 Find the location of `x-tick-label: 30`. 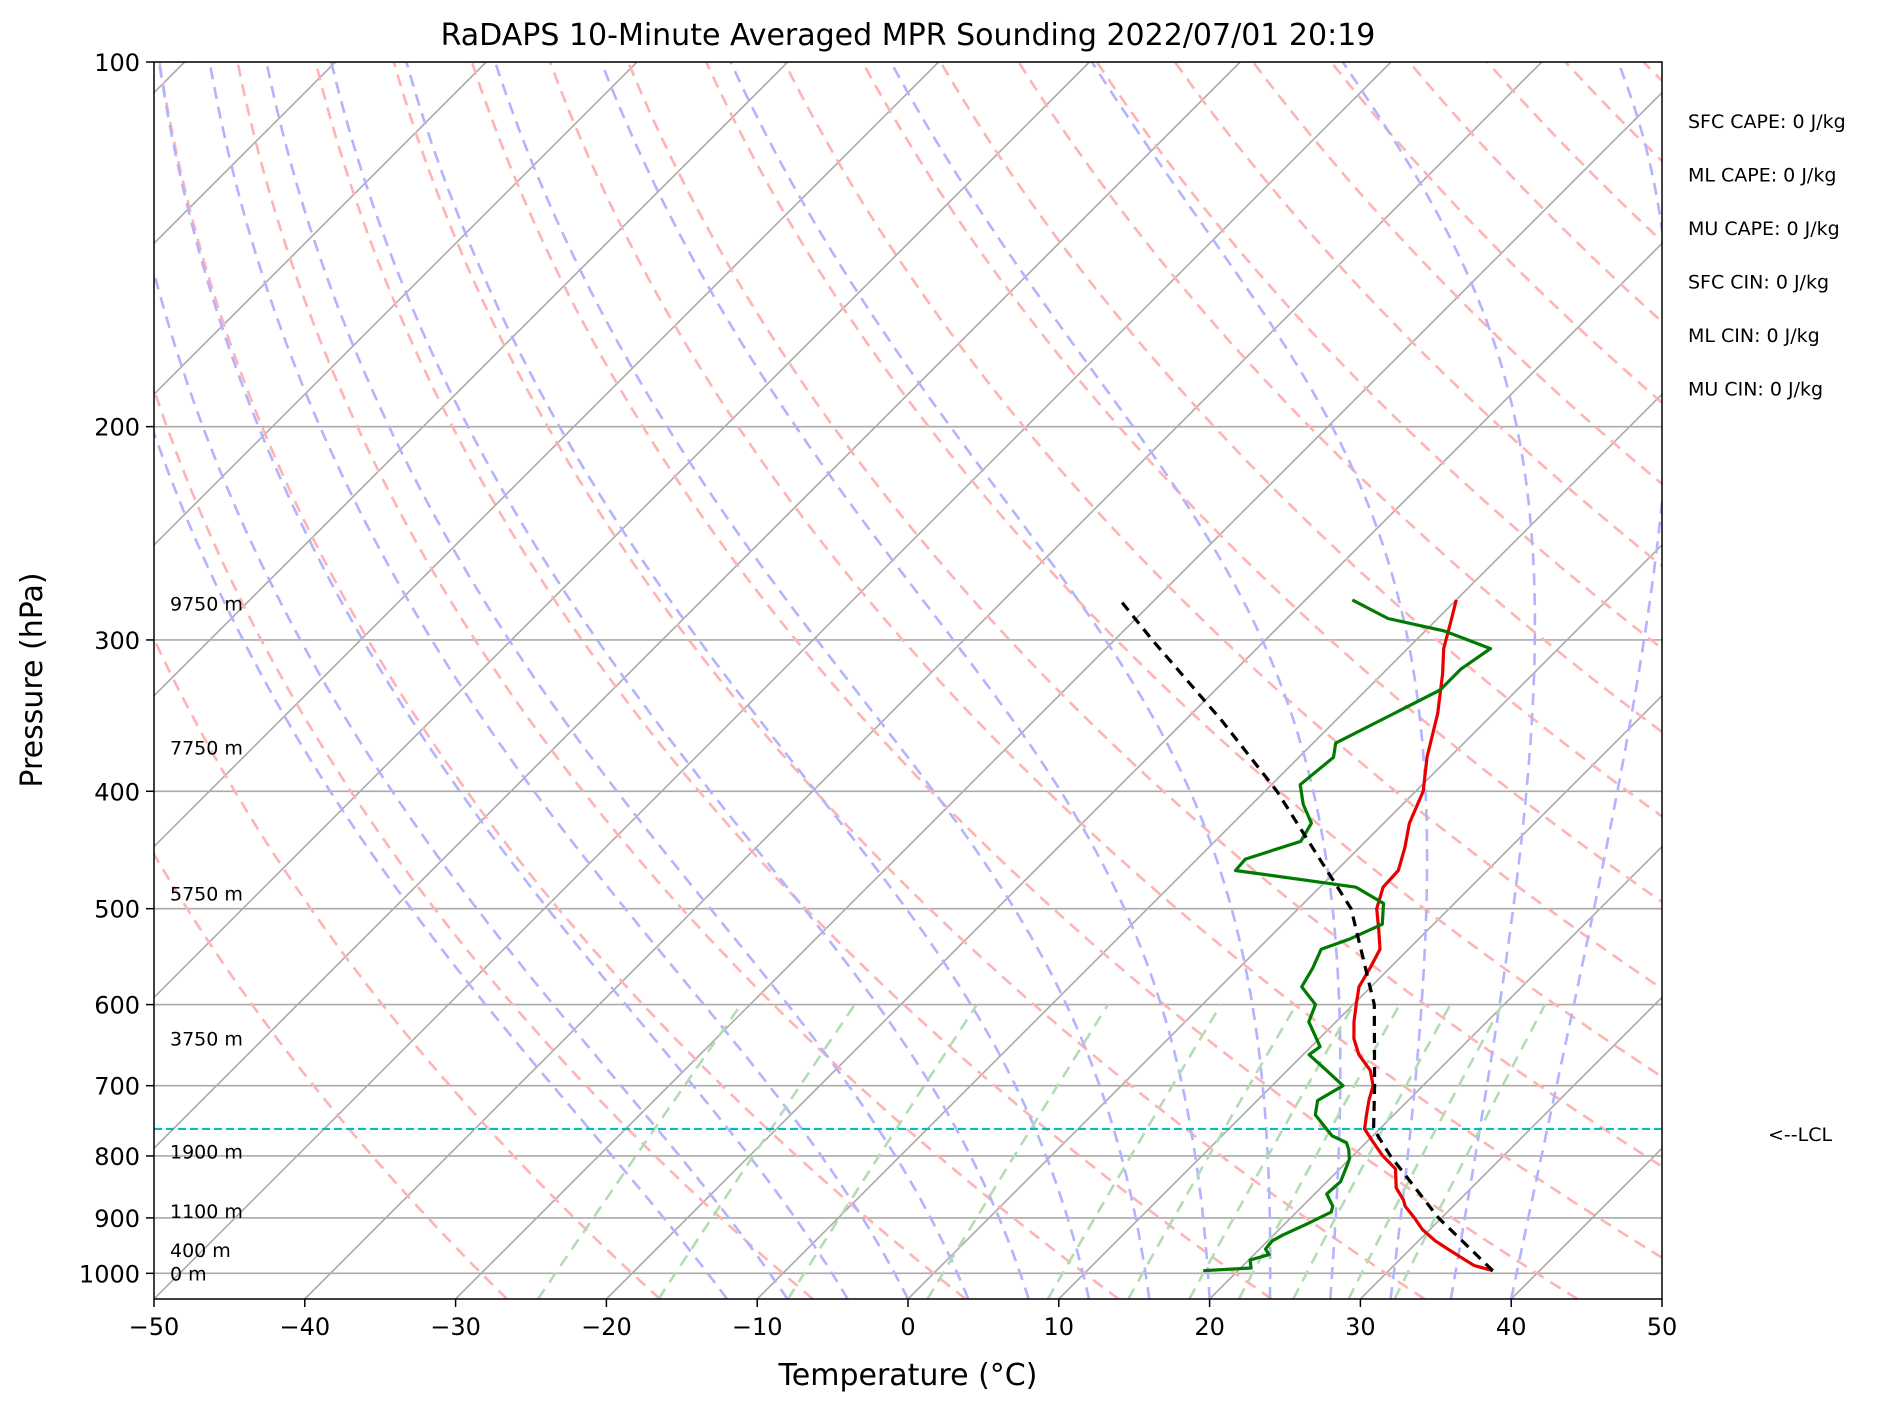

x-tick-label: 30 is located at coordinates (1360, 1327).